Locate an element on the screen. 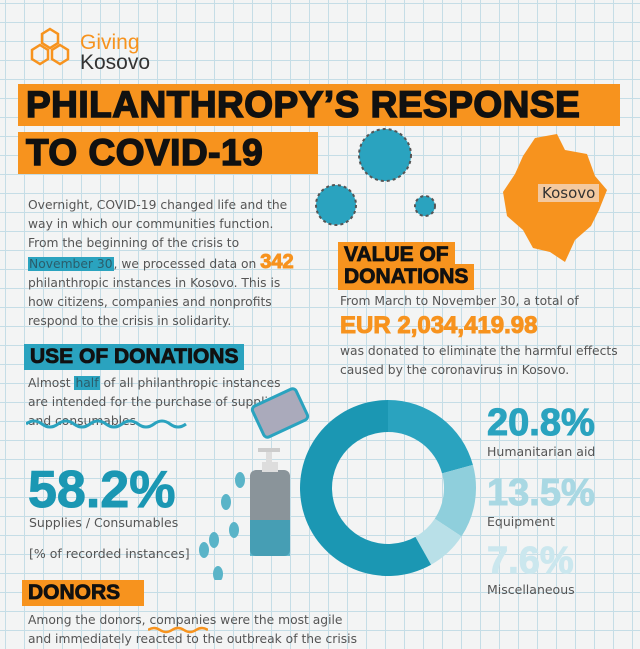 The image size is (640, 649). value-heading-1: VALUE OF is located at coordinates (396, 255).